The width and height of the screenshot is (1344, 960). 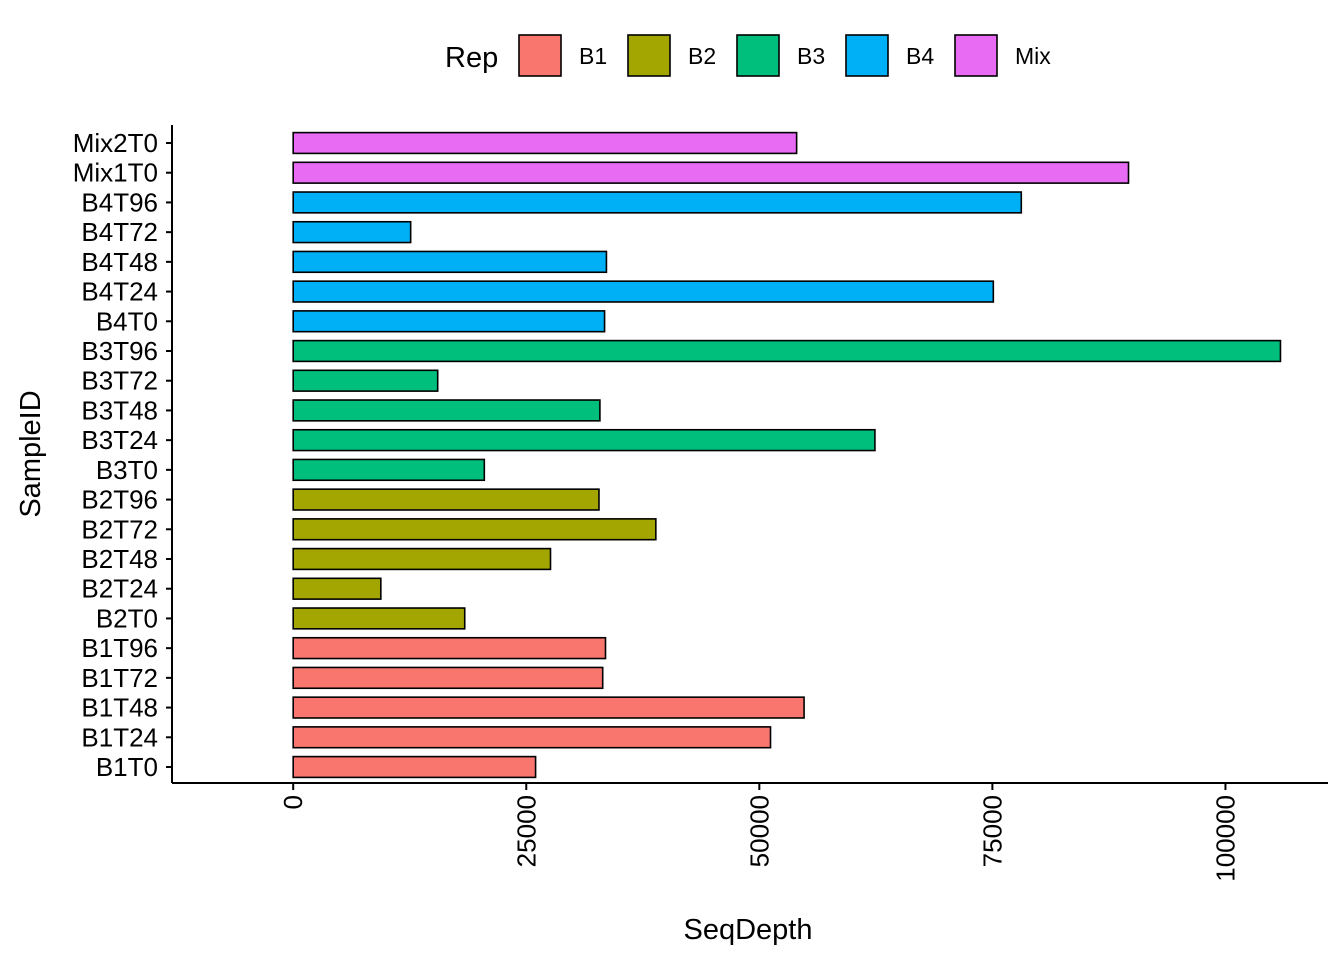 What do you see at coordinates (127, 321) in the screenshot?
I see `y-tick-label-b4t0: B4T0` at bounding box center [127, 321].